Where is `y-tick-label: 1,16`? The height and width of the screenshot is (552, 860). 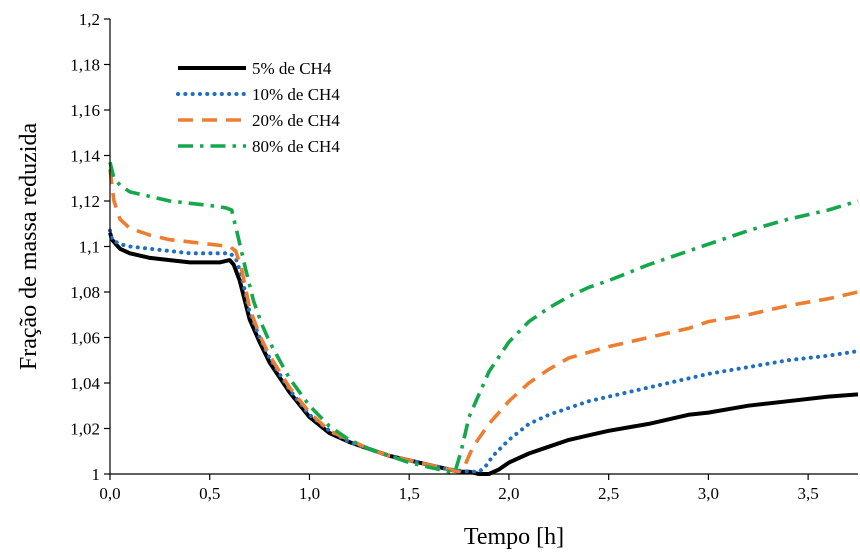
y-tick-label: 1,16 is located at coordinates (85, 110).